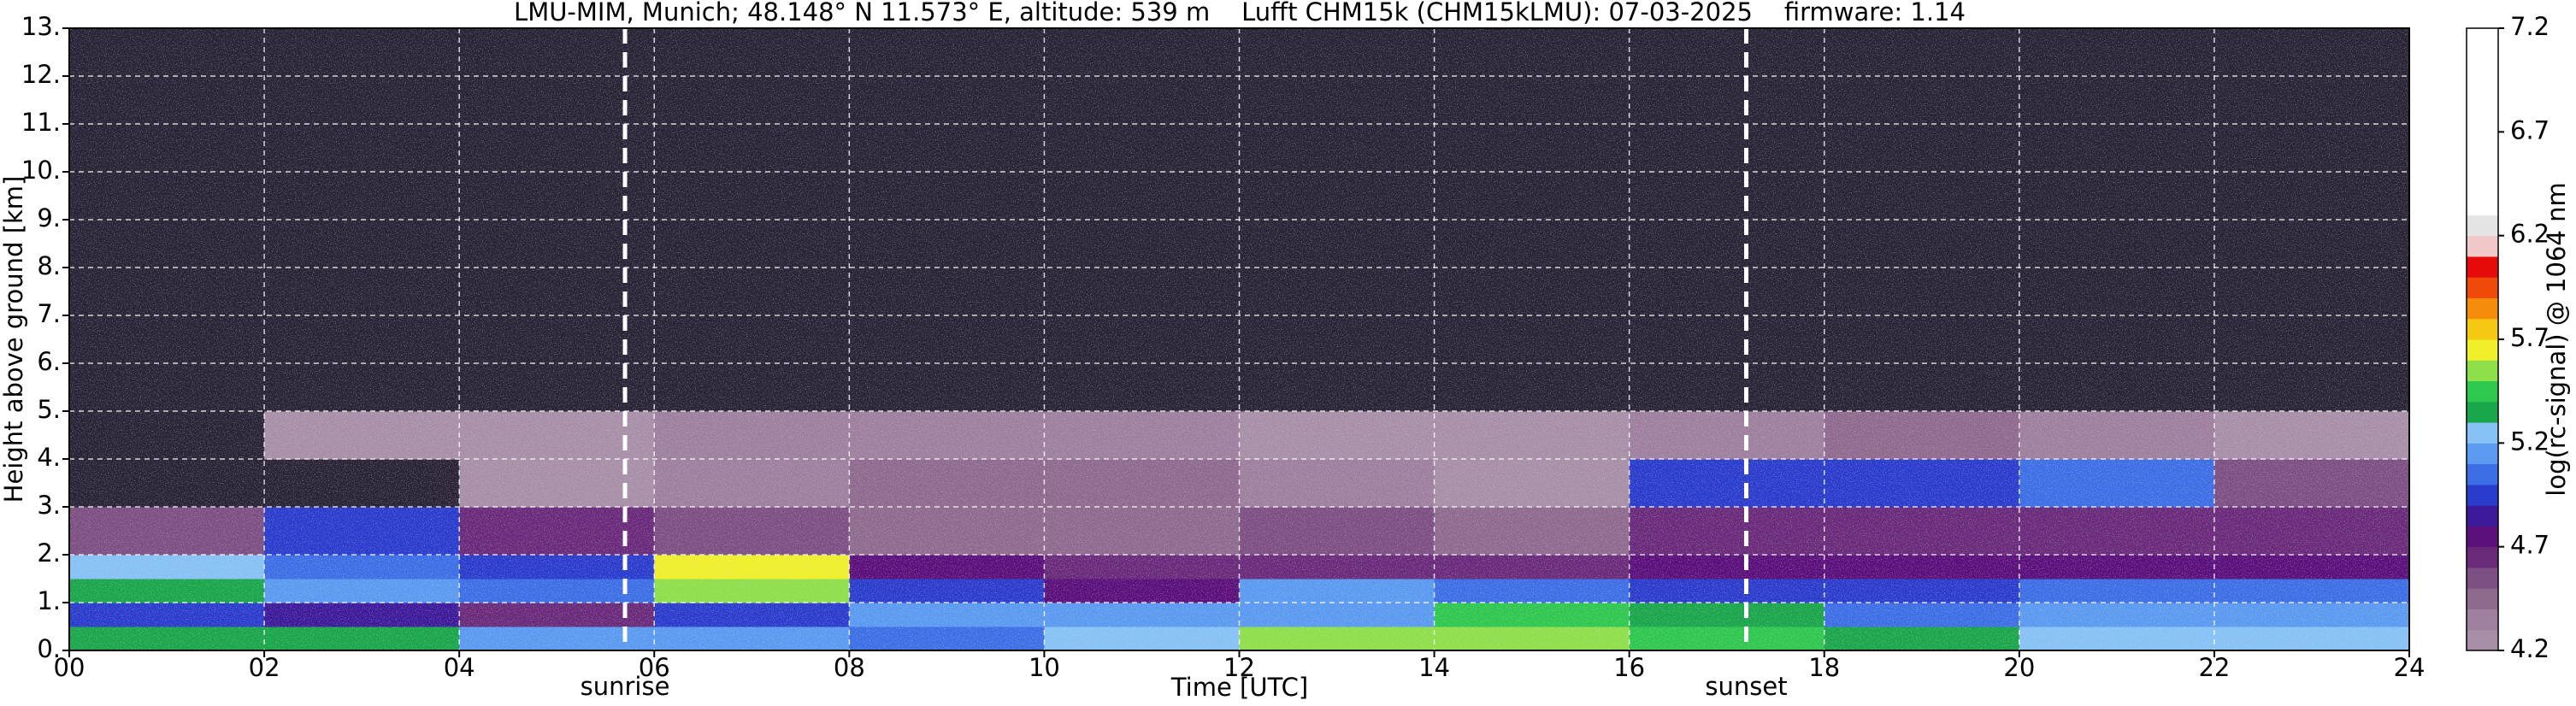  Describe the element at coordinates (49, 457) in the screenshot. I see `y-tick-label: 4.` at that location.